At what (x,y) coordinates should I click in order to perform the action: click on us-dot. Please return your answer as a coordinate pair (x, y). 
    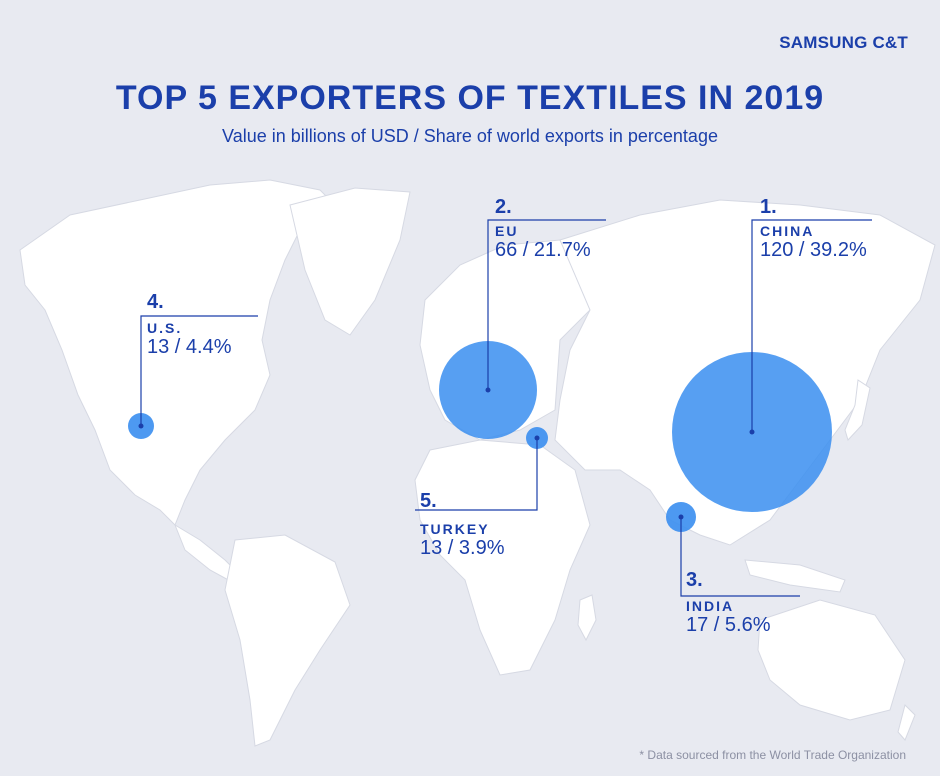
    Looking at the image, I should click on (141, 426).